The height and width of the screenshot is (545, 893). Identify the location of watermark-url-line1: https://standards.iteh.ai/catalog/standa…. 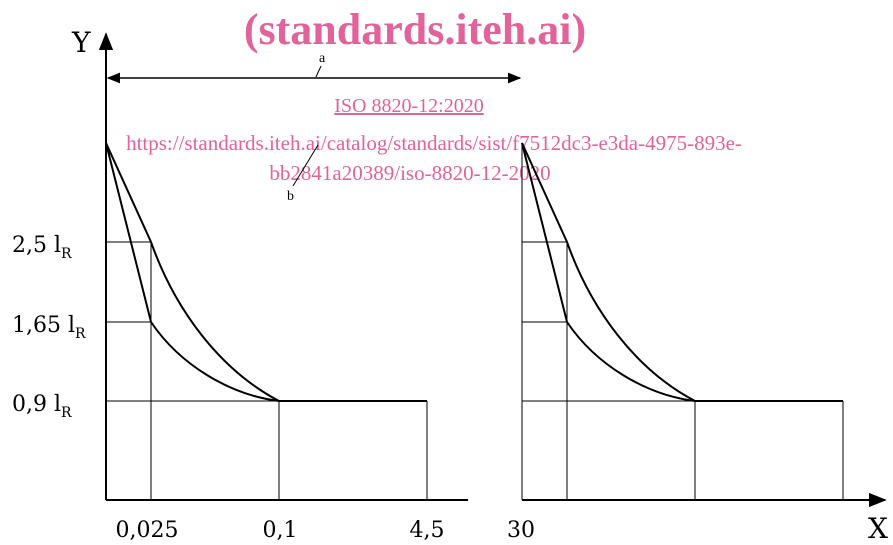
(434, 143).